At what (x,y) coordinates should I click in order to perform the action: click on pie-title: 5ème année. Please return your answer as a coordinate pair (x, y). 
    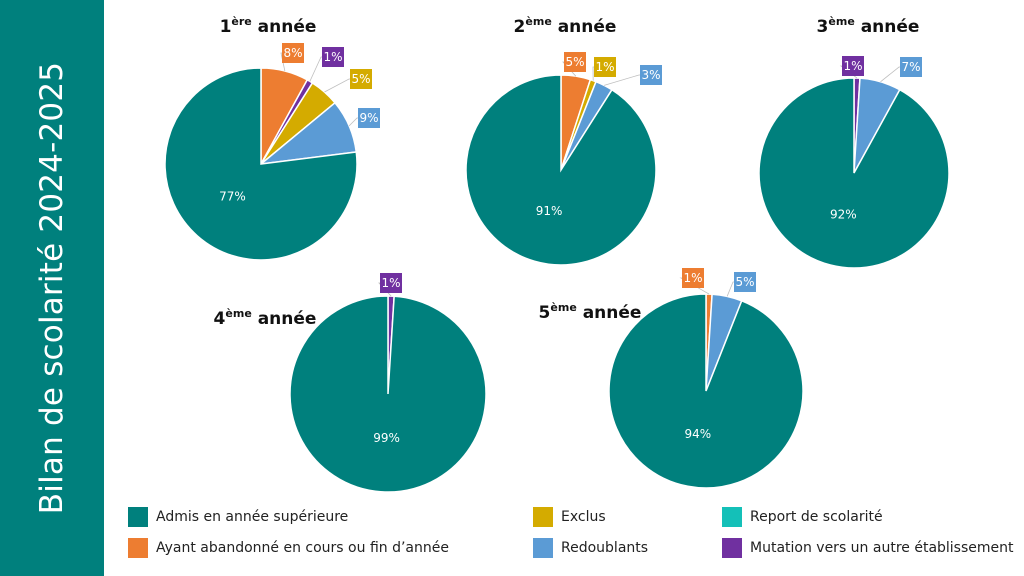
    Looking at the image, I should click on (590, 312).